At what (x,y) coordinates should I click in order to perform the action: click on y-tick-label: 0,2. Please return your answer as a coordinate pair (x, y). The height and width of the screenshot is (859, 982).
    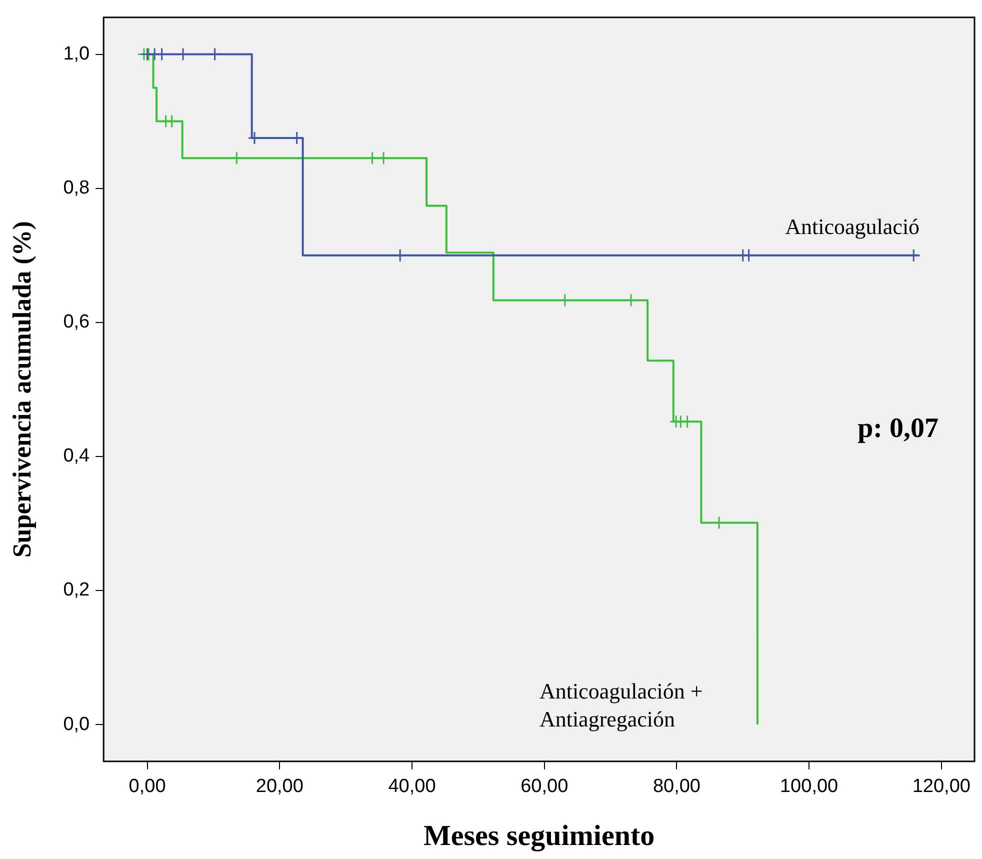
    Looking at the image, I should click on (76, 590).